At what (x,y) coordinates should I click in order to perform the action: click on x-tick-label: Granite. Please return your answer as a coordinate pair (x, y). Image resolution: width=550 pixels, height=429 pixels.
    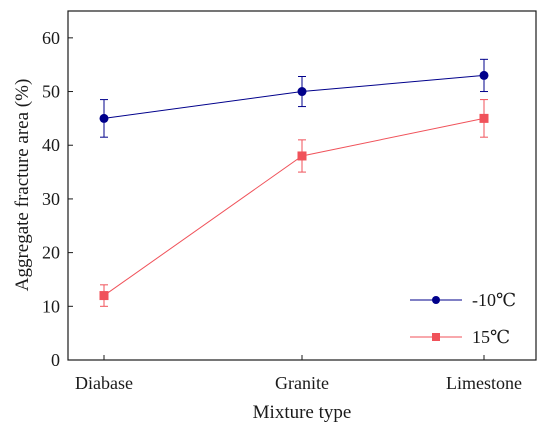
    Looking at the image, I should click on (302, 383).